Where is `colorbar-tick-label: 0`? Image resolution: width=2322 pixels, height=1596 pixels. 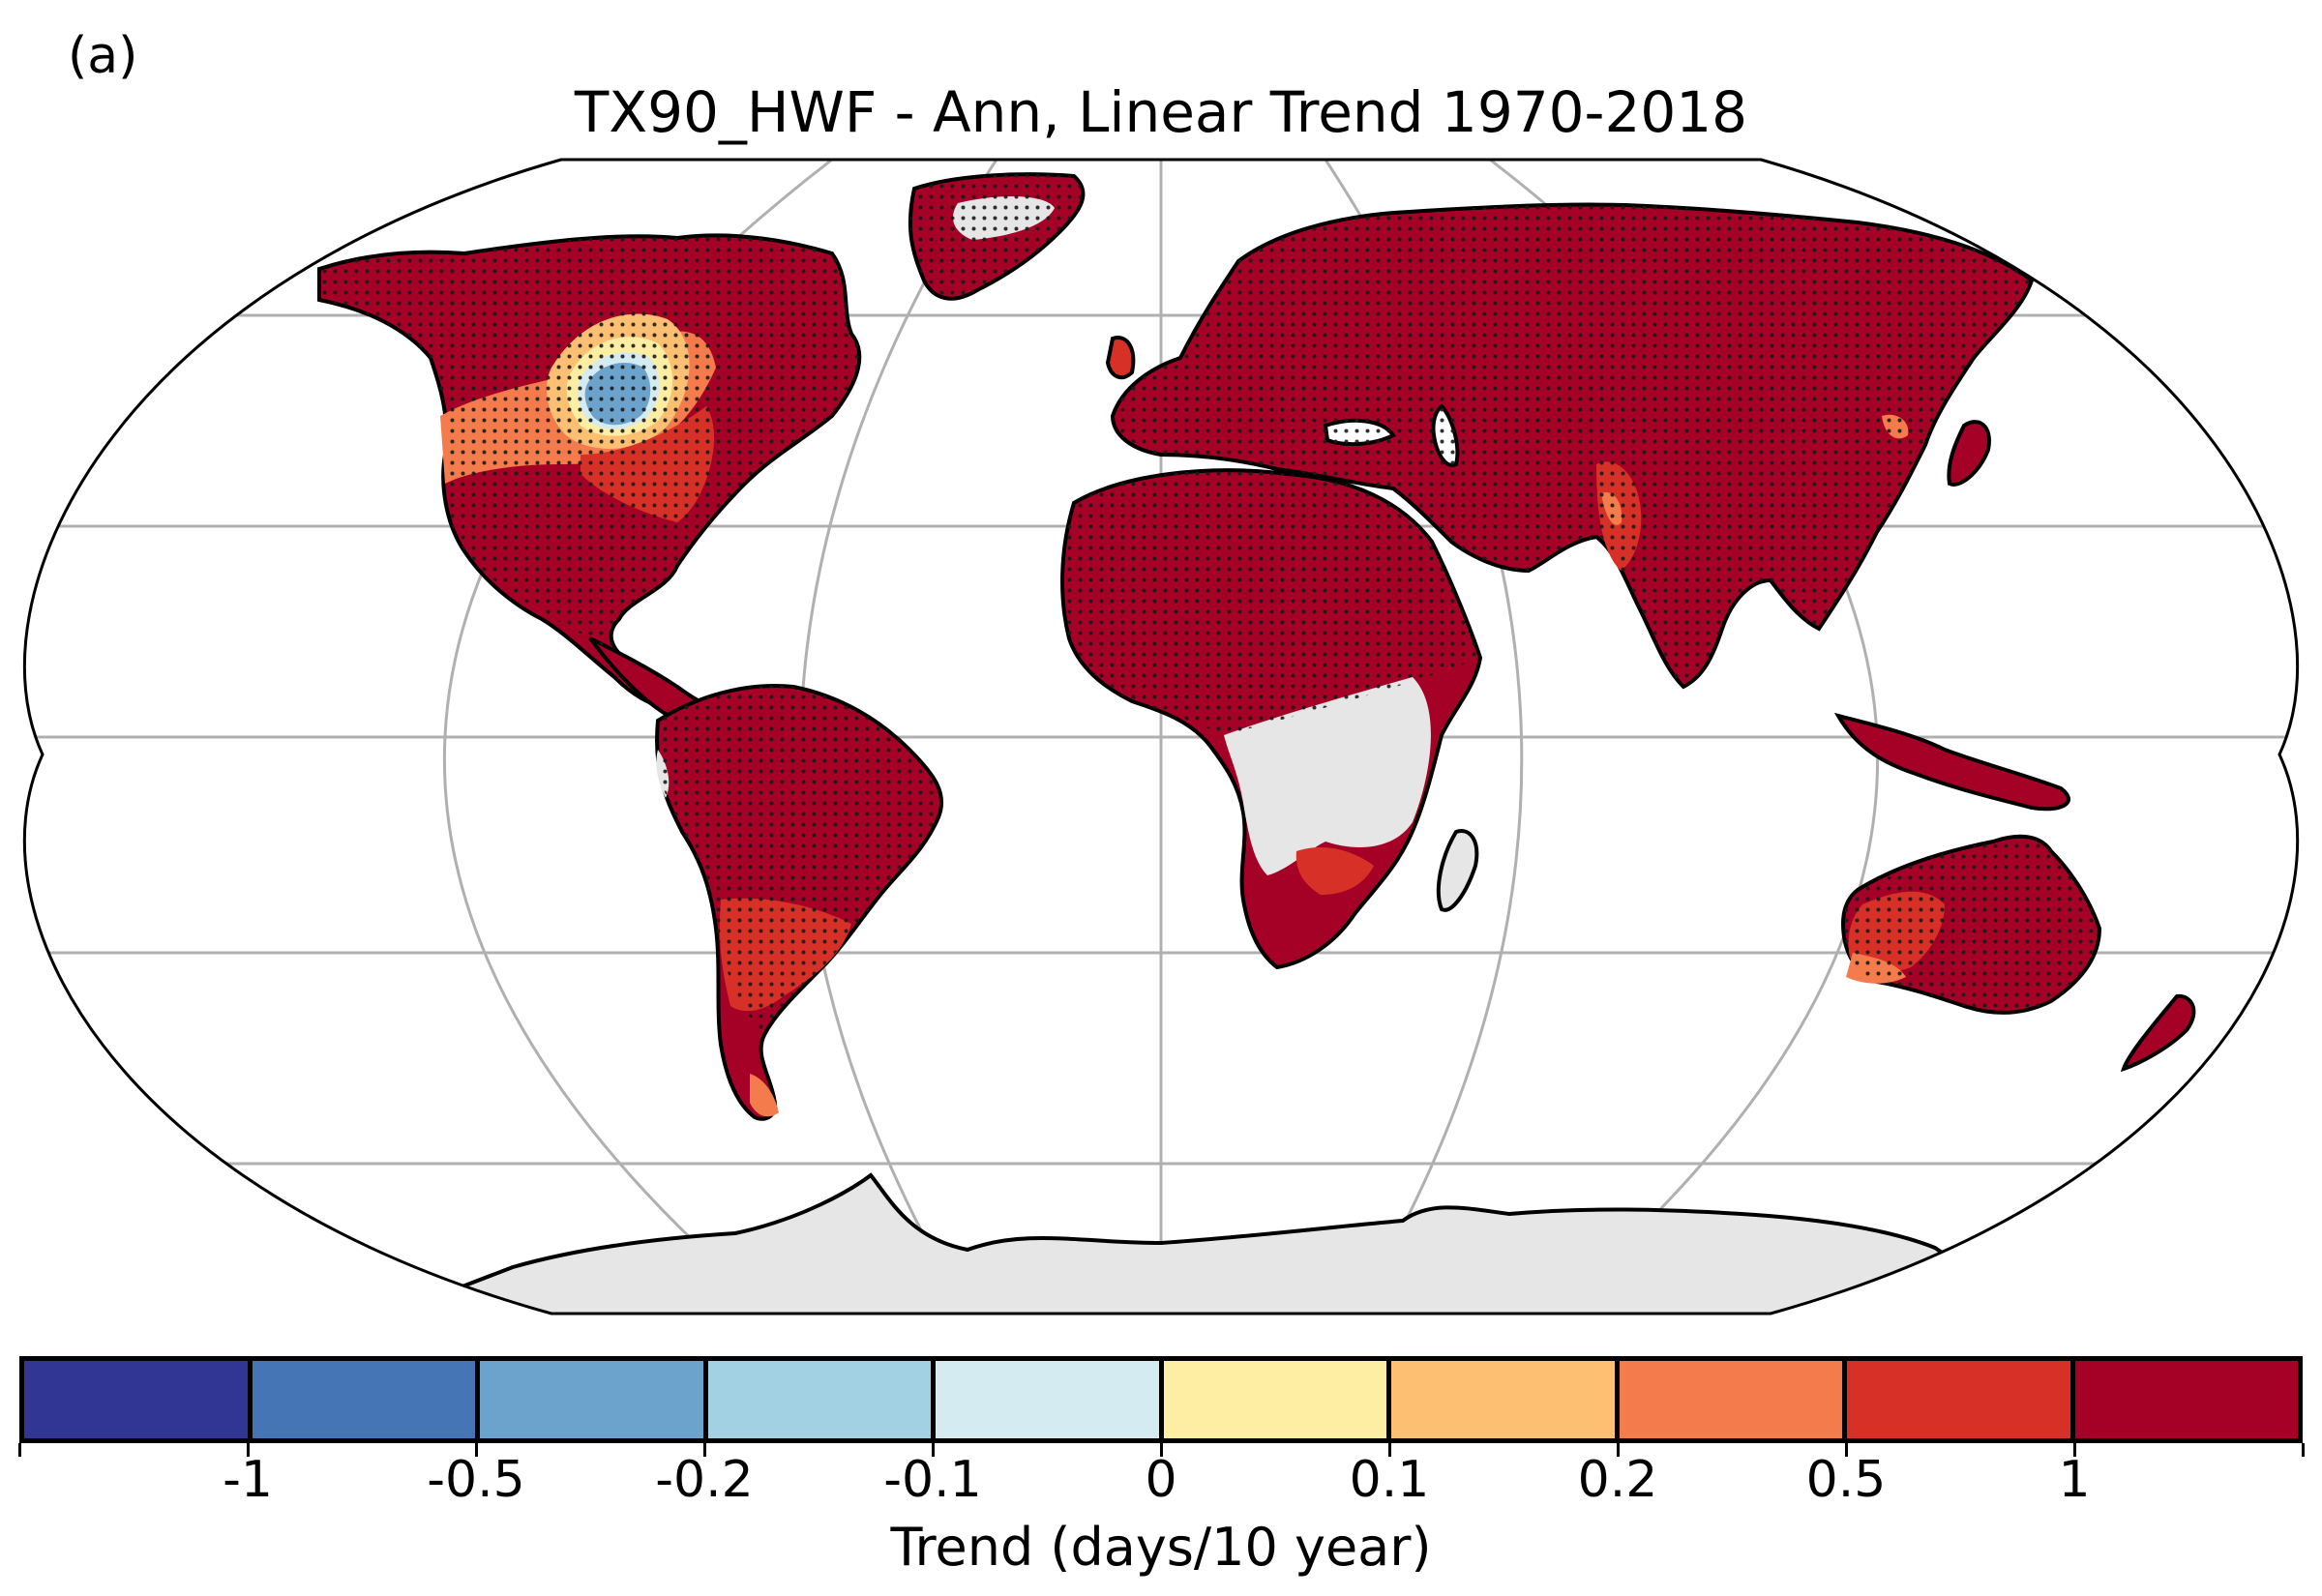
colorbar-tick-label: 0 is located at coordinates (1161, 1480).